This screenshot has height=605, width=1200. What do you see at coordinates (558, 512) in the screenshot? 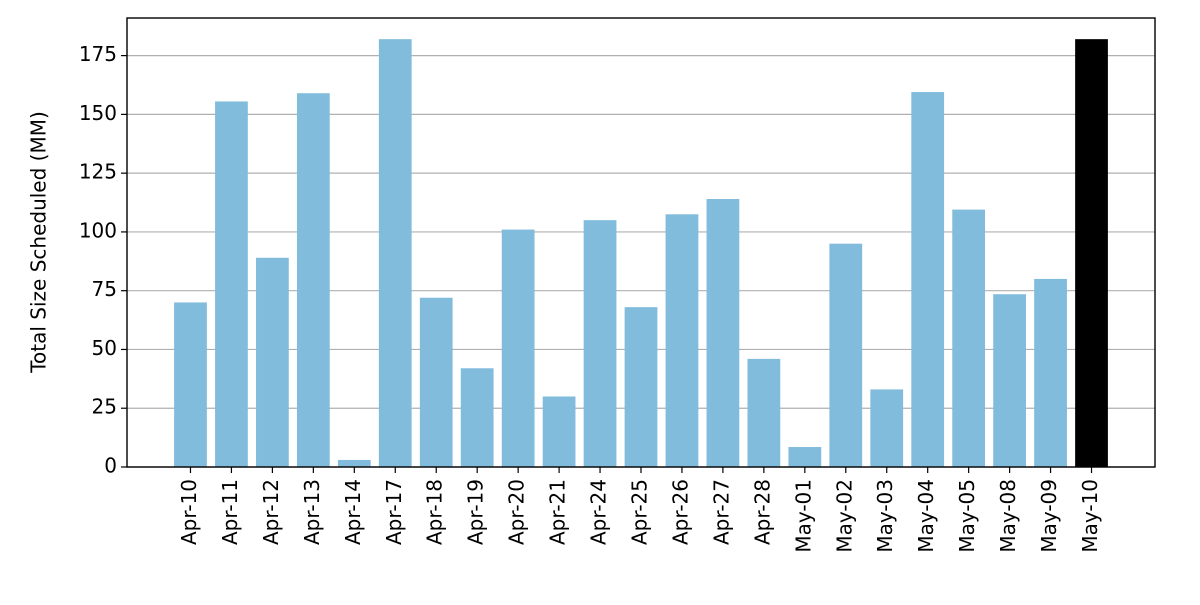
I see `x-tick-label: Apr-21` at bounding box center [558, 512].